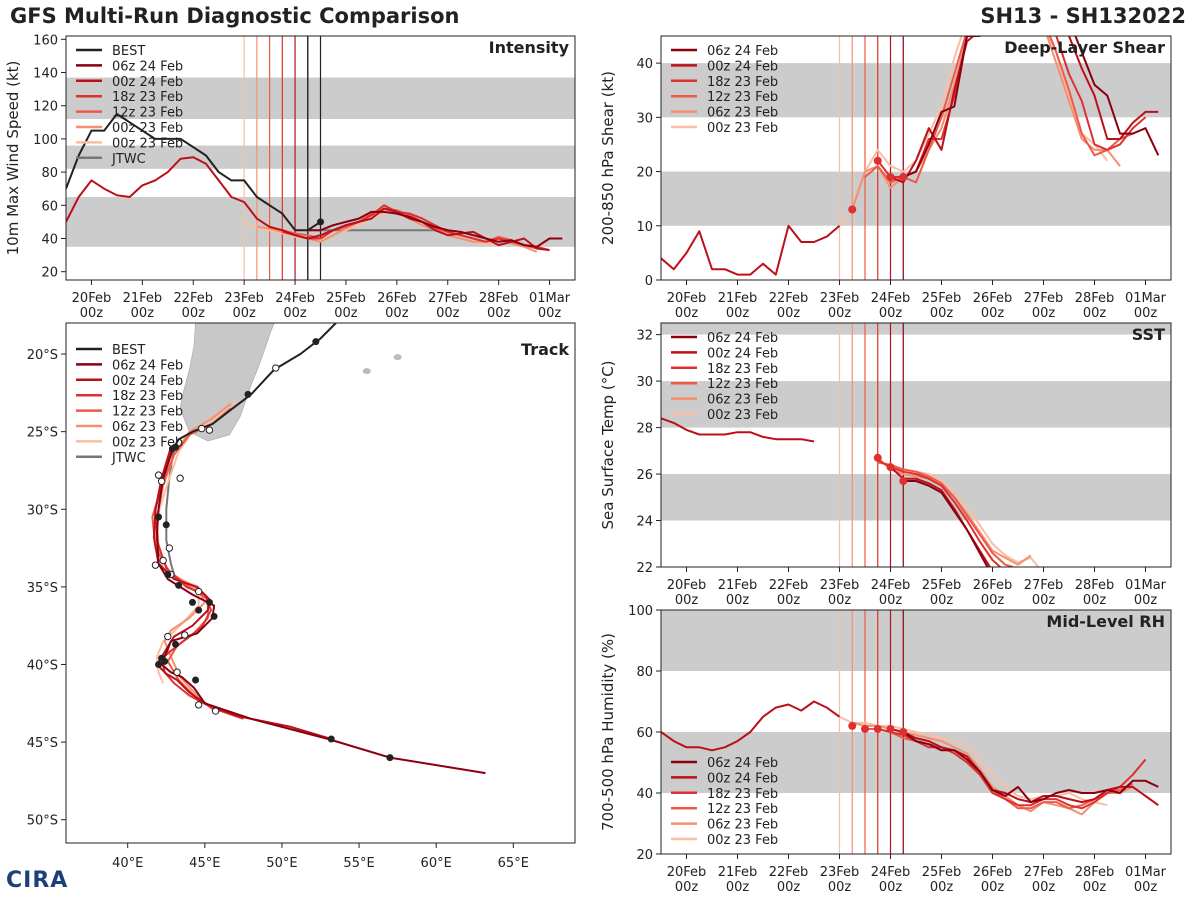 This screenshot has width=1200, height=900. Describe the element at coordinates (204, 863) in the screenshot. I see `x-tick-label: 45°E` at that location.